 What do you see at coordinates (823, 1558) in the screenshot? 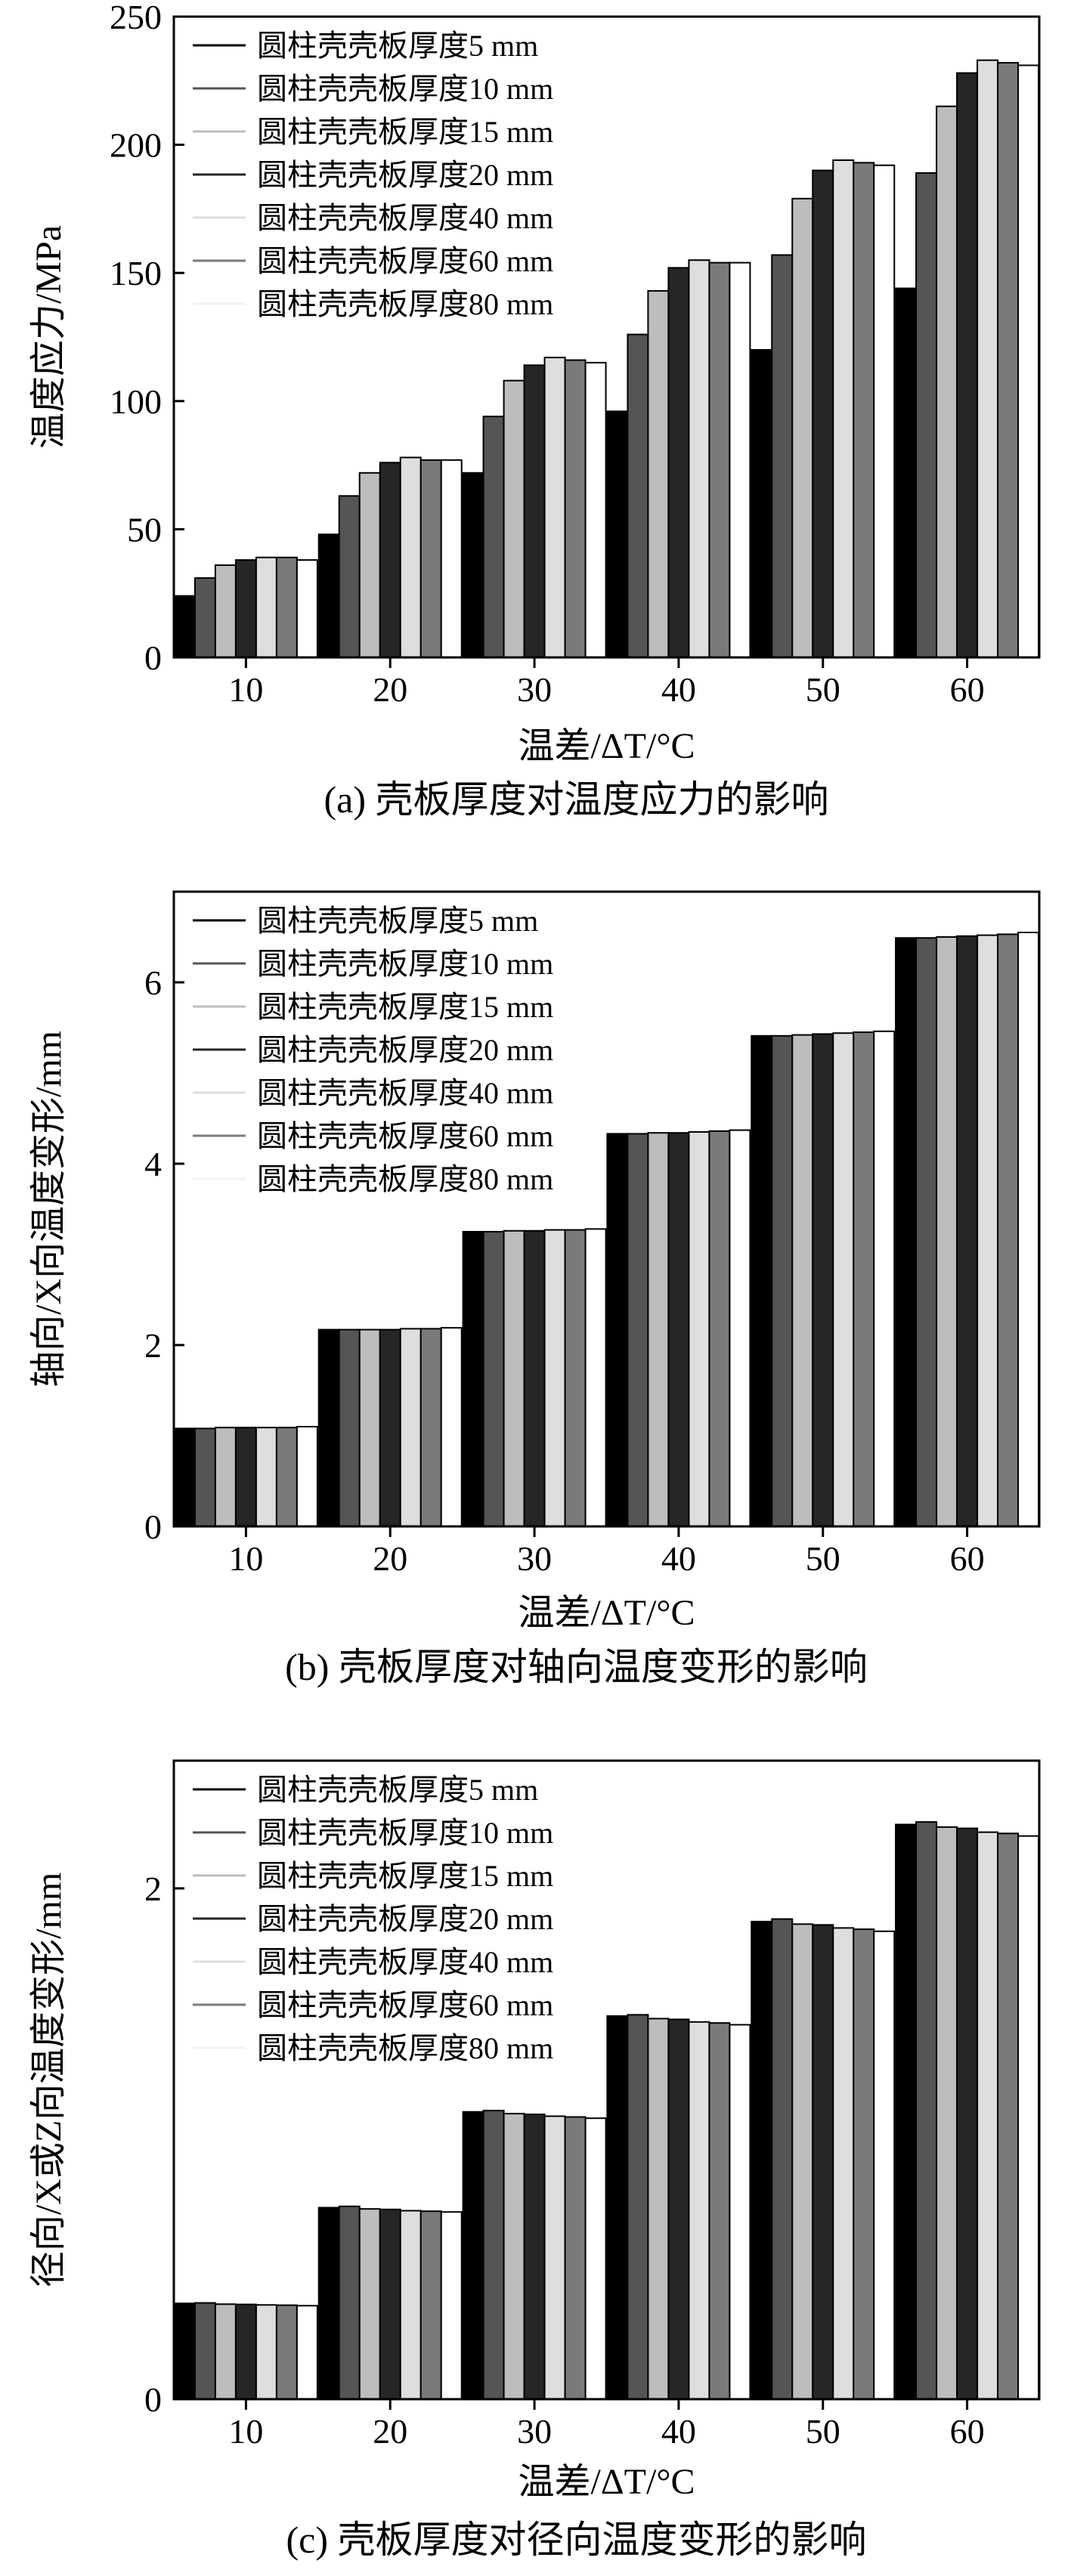
I see `x-tick-label: 50` at bounding box center [823, 1558].